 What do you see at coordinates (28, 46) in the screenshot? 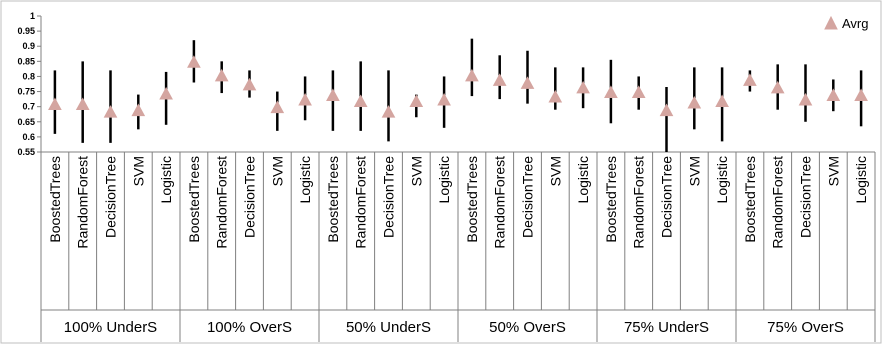
I see `y-tick-label: 0.9` at bounding box center [28, 46].